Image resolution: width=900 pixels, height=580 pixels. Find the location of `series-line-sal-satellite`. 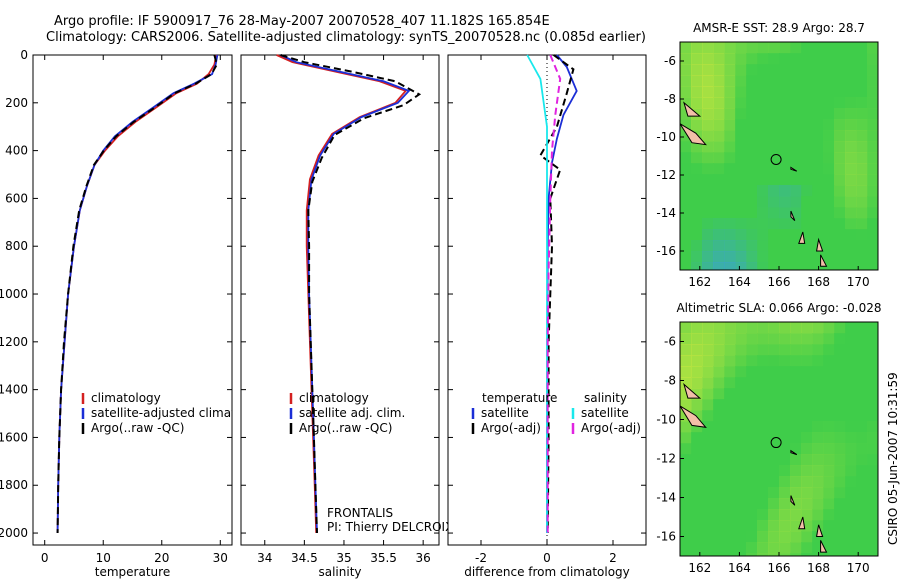

series-line-sal-satellite is located at coordinates (537, 293).